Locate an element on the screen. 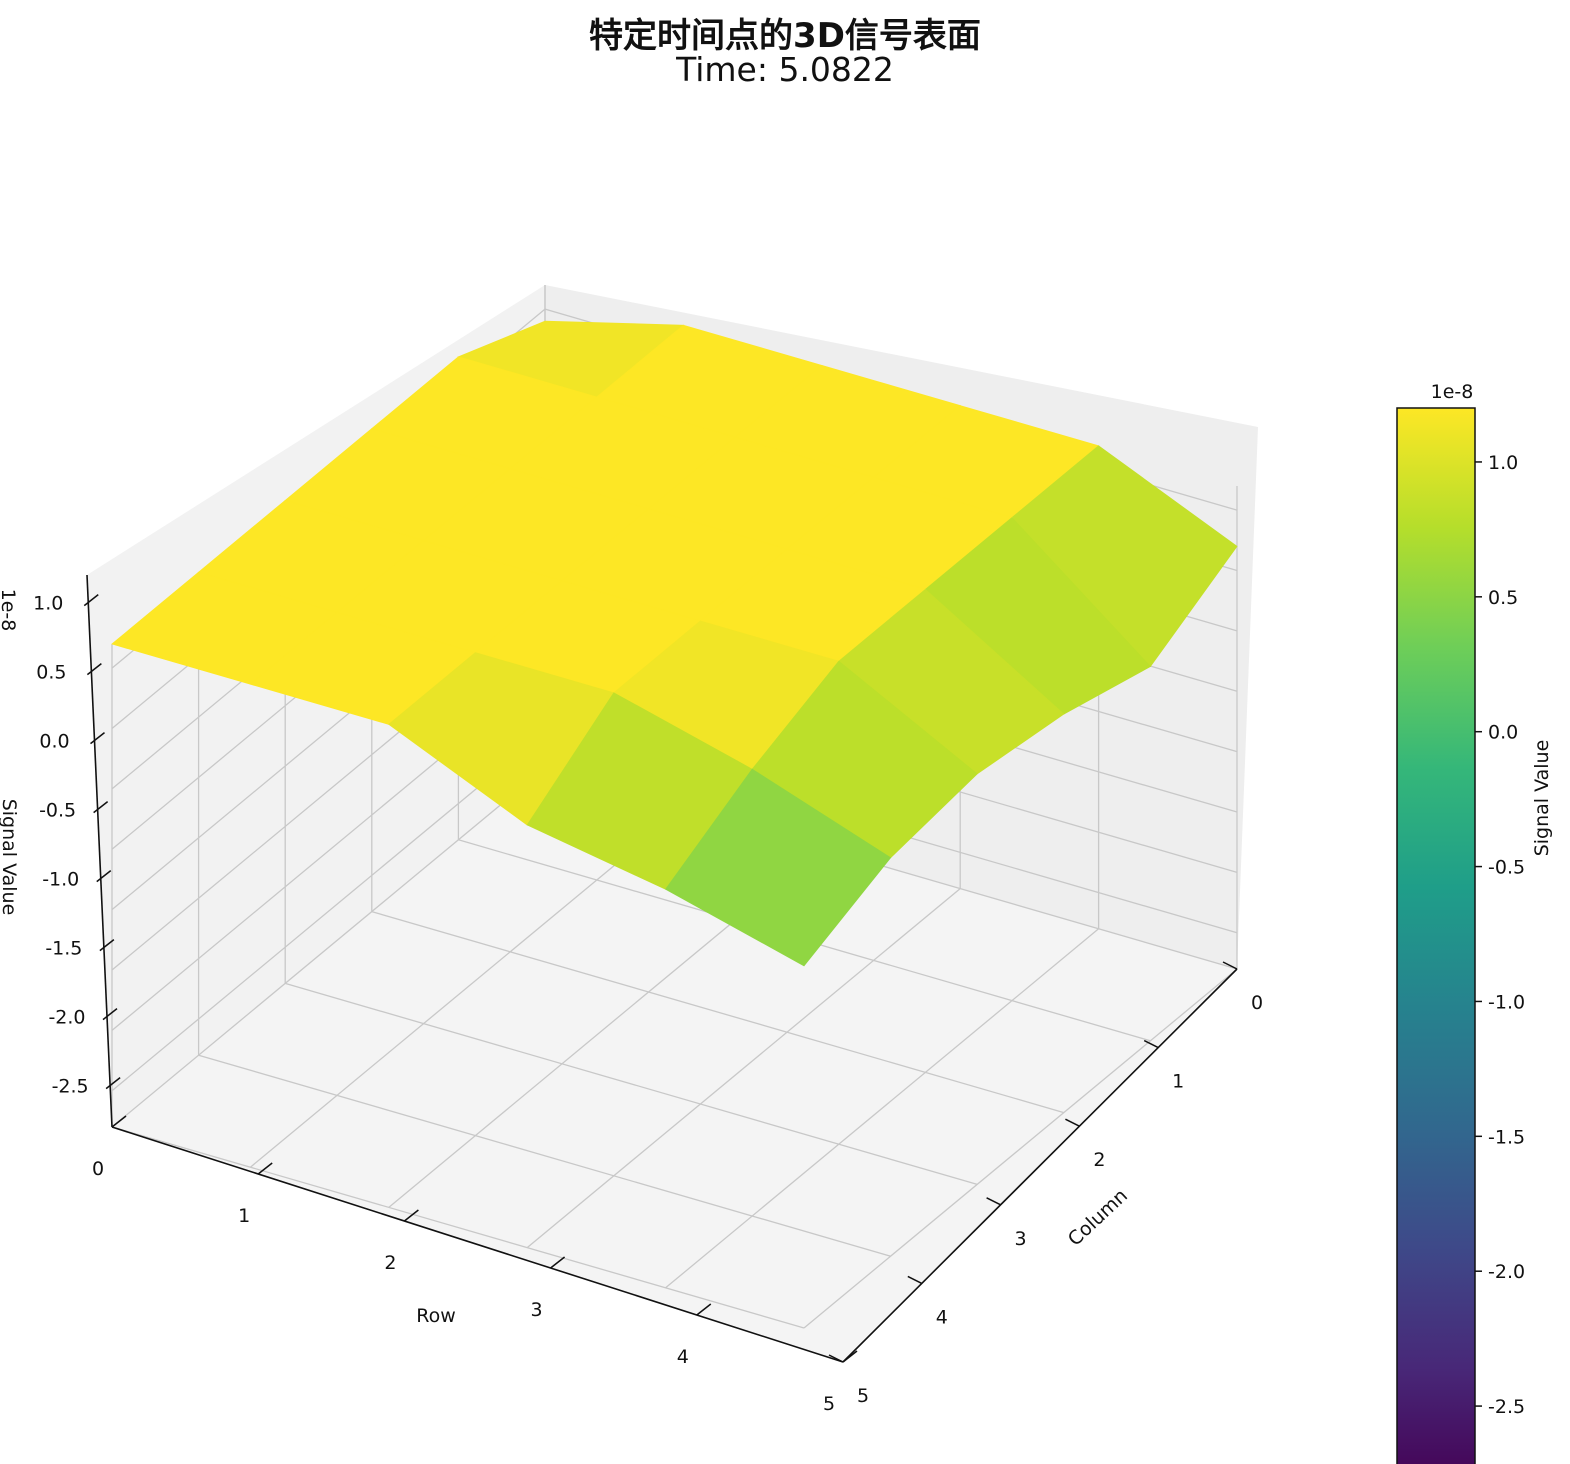 The height and width of the screenshot is (1464, 1570). colorbar-offset-label: 1e-8 is located at coordinates (1452, 392).